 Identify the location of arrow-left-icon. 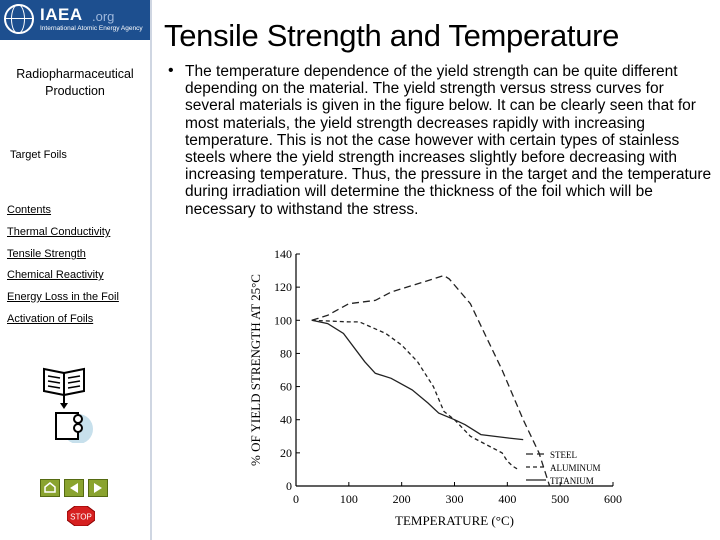
(74, 488).